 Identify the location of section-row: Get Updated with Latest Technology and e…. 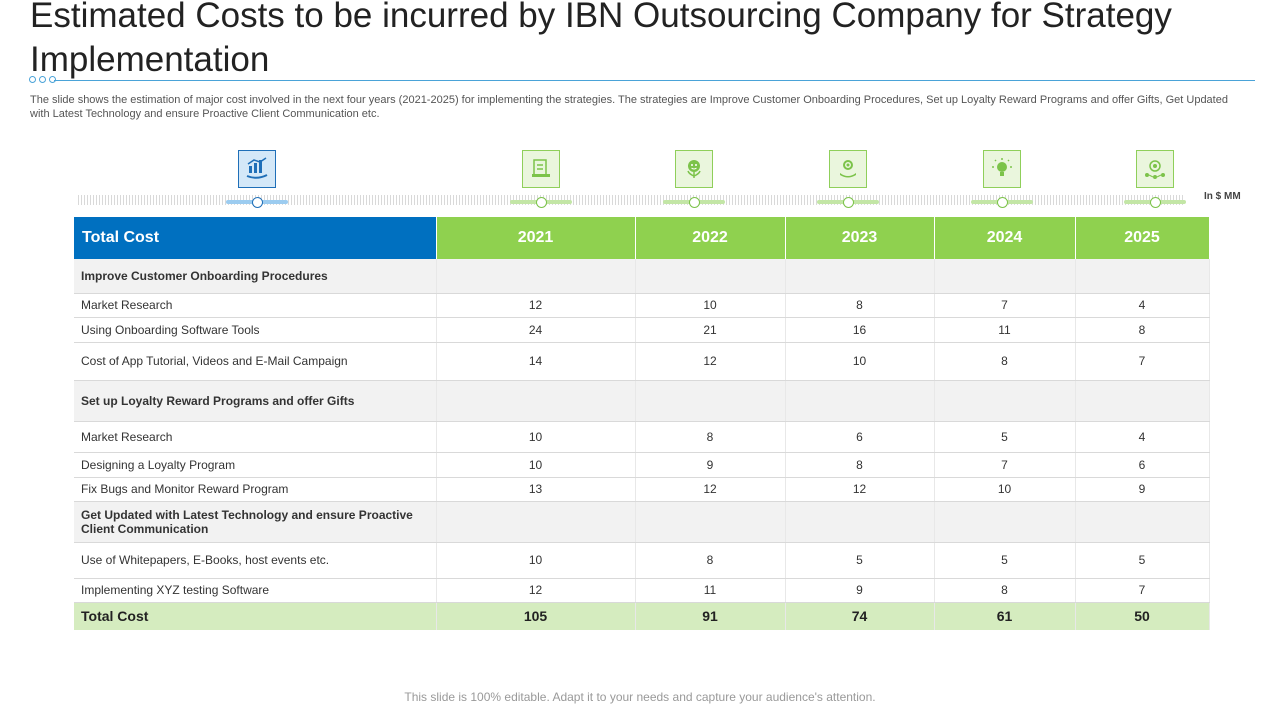
(642, 522).